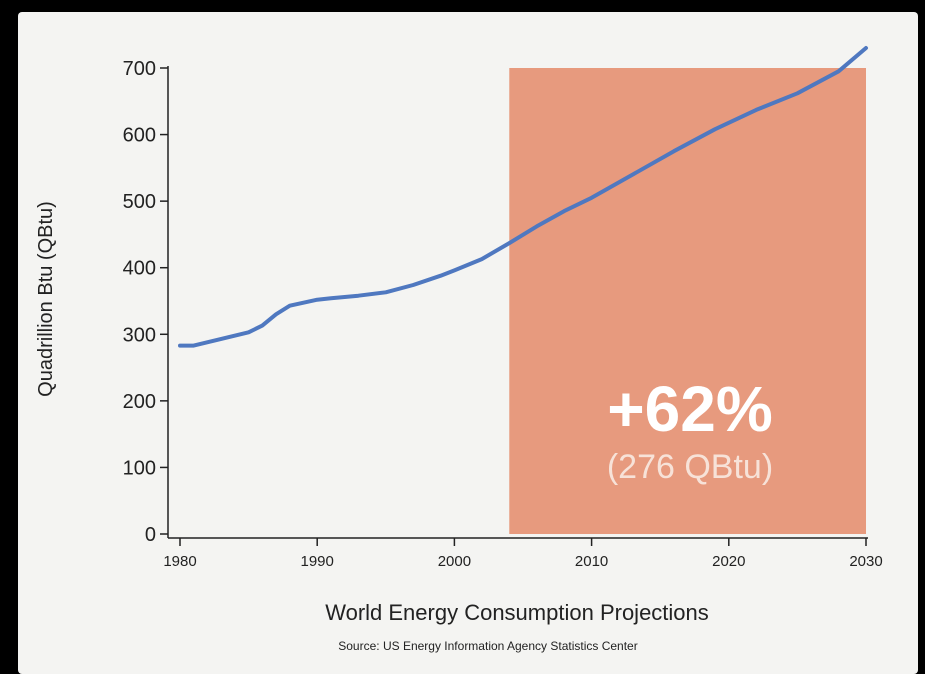 This screenshot has height=674, width=925. Describe the element at coordinates (139, 402) in the screenshot. I see `y-tick-label: 200` at that location.